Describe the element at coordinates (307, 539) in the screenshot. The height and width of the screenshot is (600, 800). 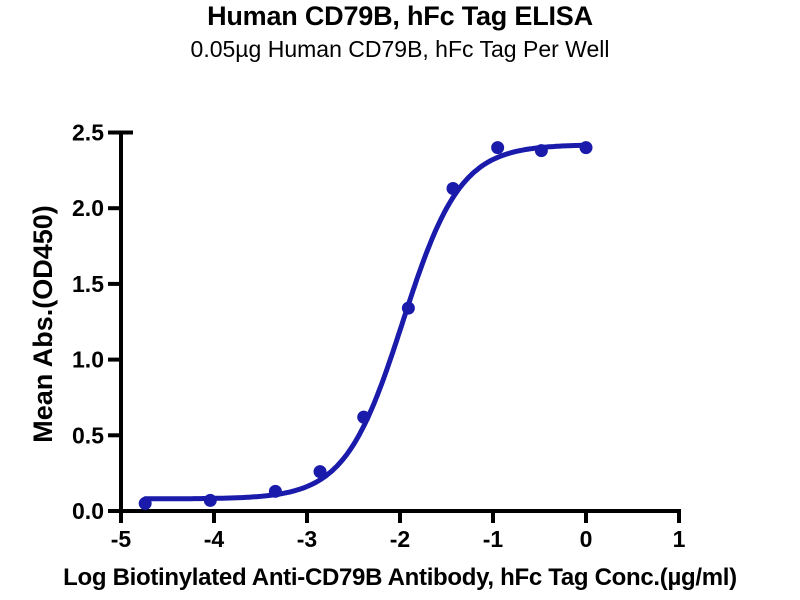
I see `x-tick-label: -3` at that location.